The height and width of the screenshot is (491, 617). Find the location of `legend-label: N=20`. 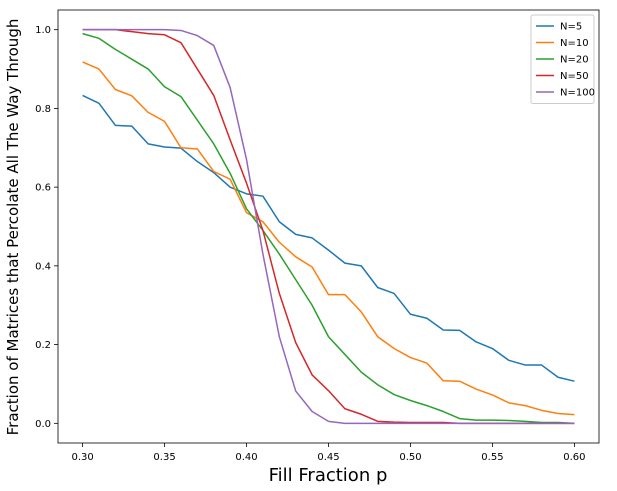

legend-label: N=20 is located at coordinates (574, 60).